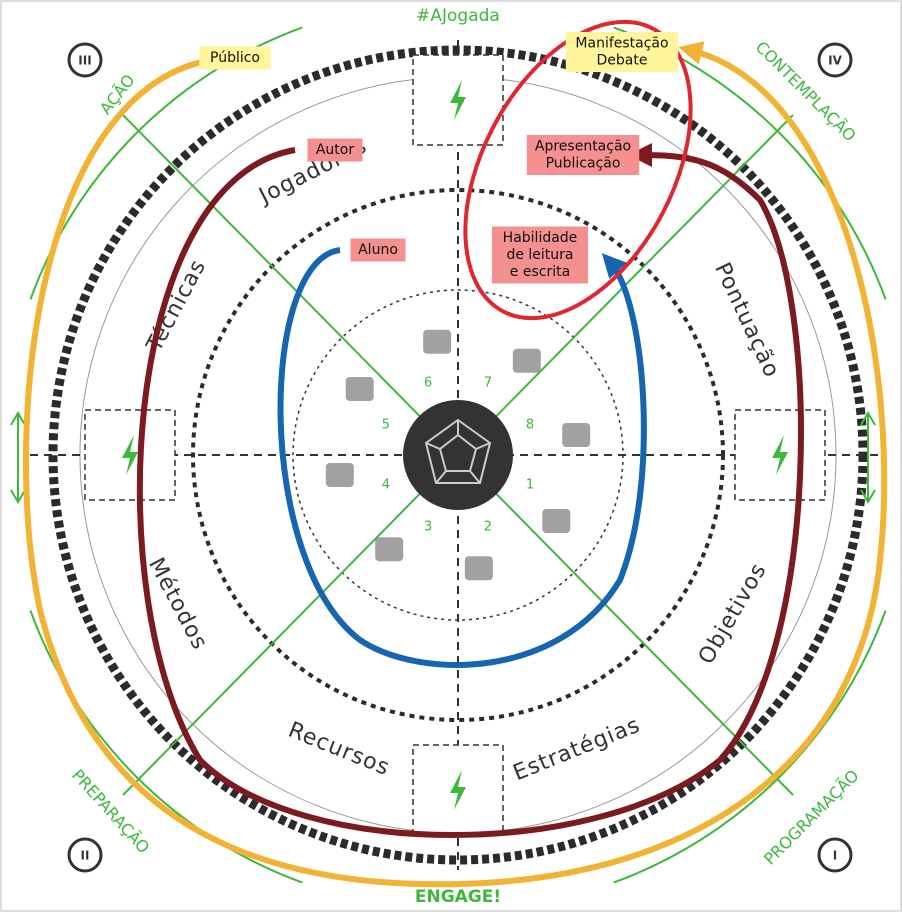 Image resolution: width=902 pixels, height=912 pixels. I want to click on stage-number: 2, so click(488, 527).